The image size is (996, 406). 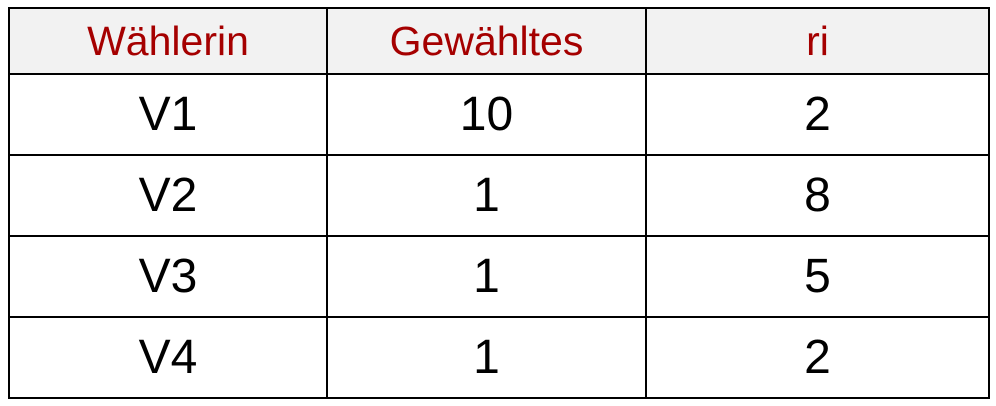 What do you see at coordinates (486, 41) in the screenshot?
I see `column-header-gewaehltes: Gewähltes` at bounding box center [486, 41].